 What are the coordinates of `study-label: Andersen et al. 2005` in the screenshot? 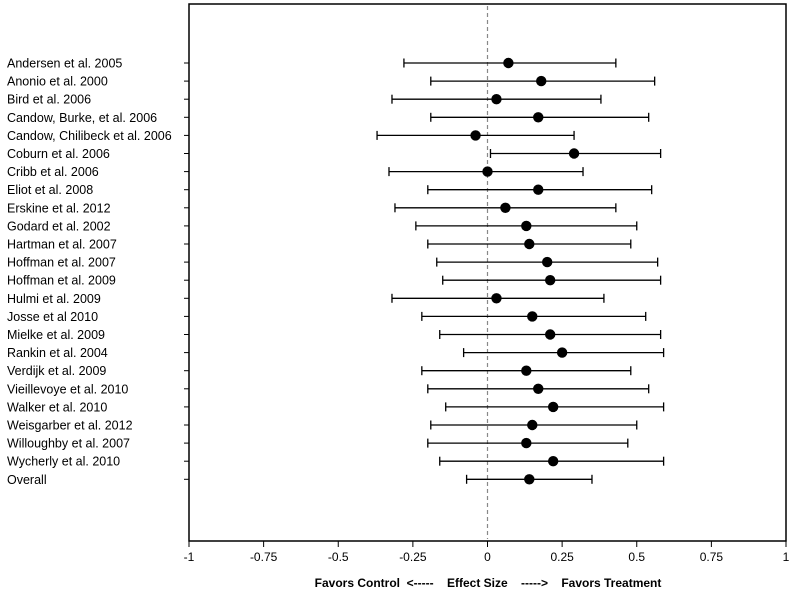 It's located at (64, 64).